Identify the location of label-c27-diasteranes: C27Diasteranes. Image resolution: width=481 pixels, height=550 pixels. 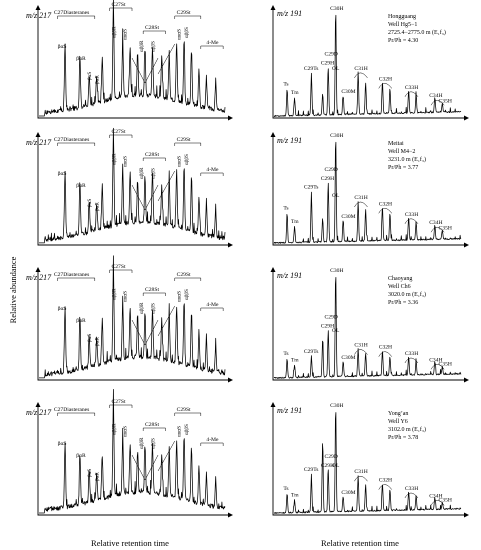
(71, 140).